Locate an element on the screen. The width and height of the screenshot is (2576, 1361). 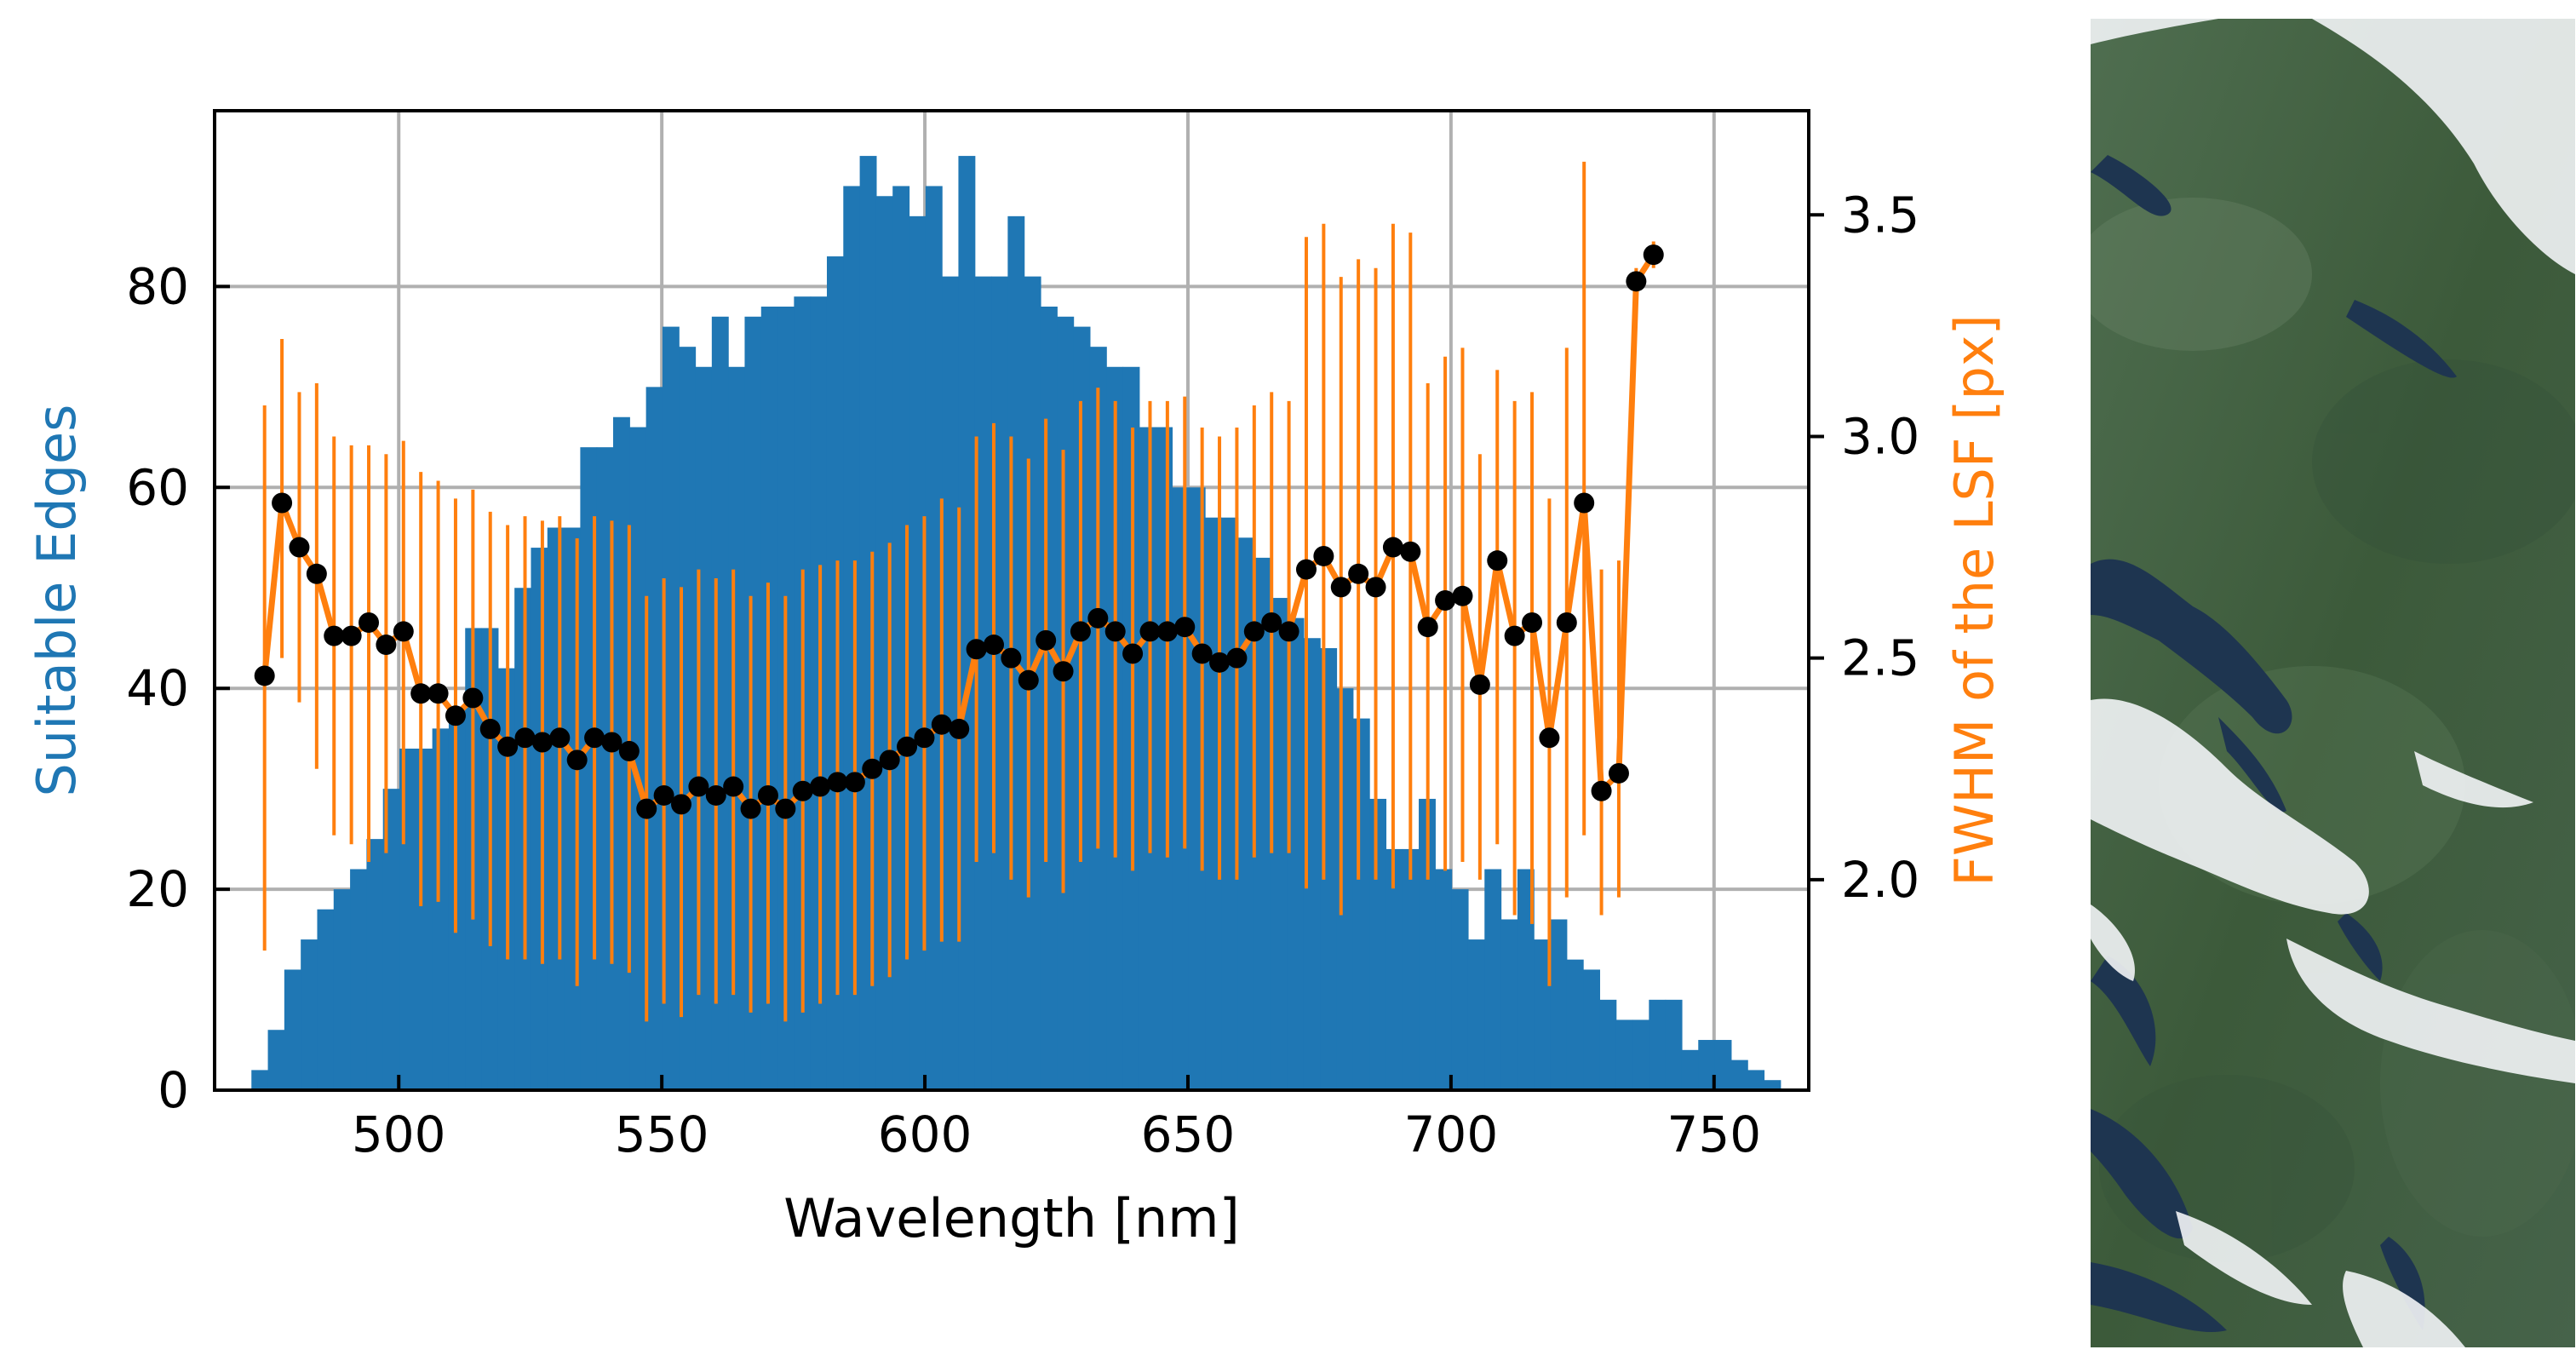
y-left-tick-label: 80 is located at coordinates (157, 286).